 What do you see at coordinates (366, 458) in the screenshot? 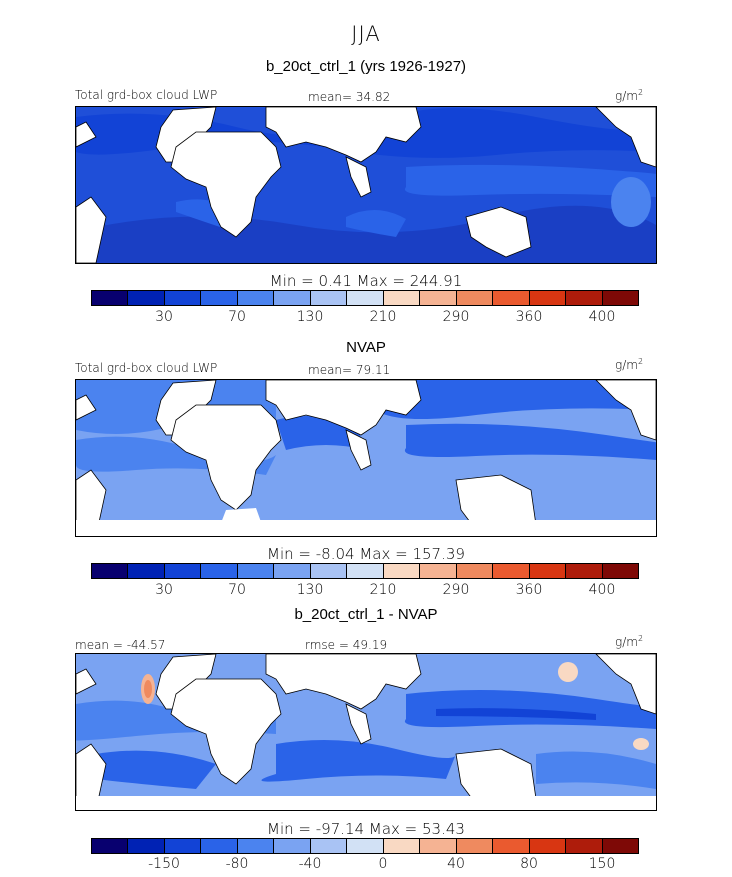
I see `panel-2-map` at bounding box center [366, 458].